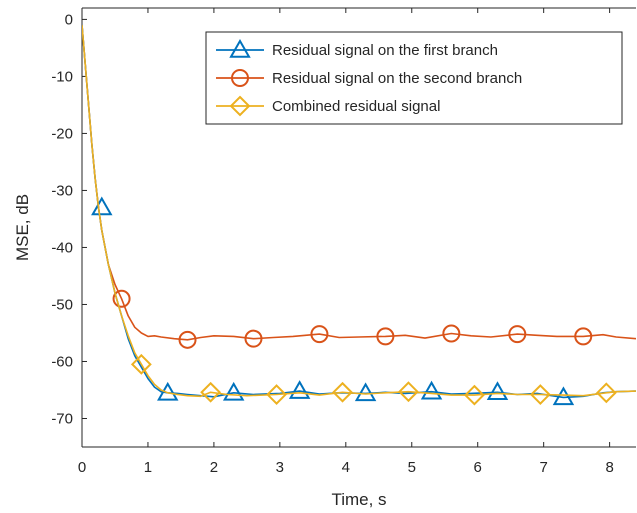  What do you see at coordinates (62, 190) in the screenshot?
I see `y-tick-label: -30` at bounding box center [62, 190].